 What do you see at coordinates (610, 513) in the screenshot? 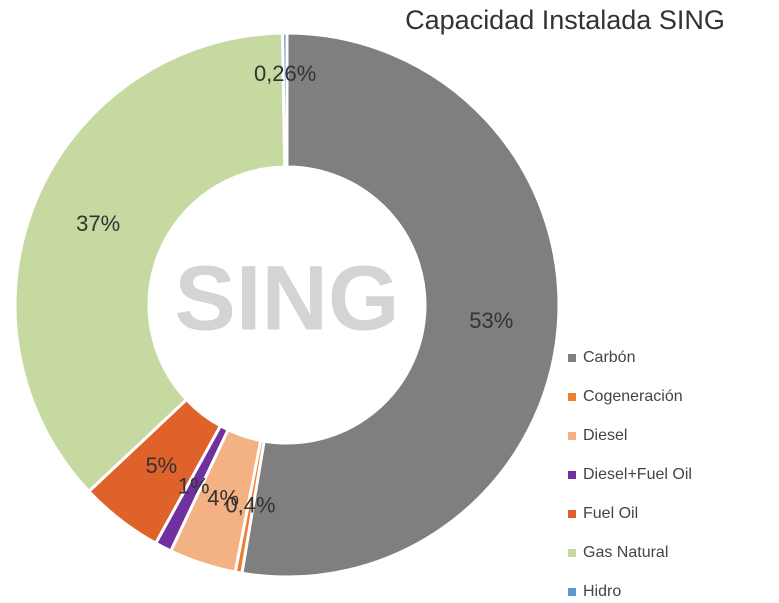
I see `legend-label: Fuel Oil` at bounding box center [610, 513].